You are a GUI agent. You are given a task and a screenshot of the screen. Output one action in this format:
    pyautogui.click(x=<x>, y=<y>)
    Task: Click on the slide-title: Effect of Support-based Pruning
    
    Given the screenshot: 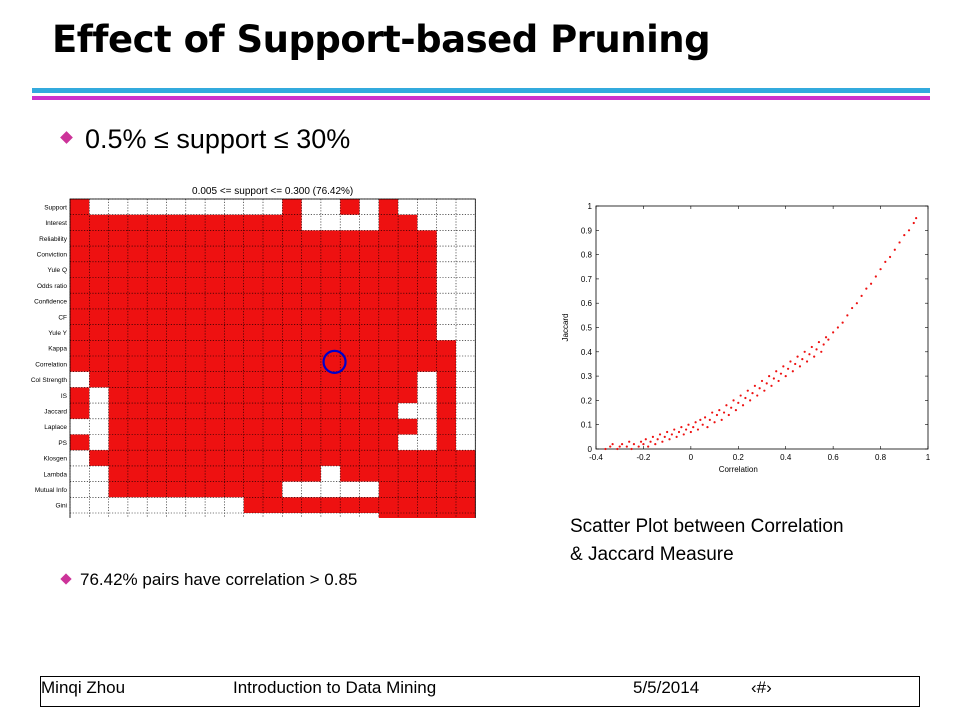 What is the action you would take?
    pyautogui.click(x=381, y=39)
    